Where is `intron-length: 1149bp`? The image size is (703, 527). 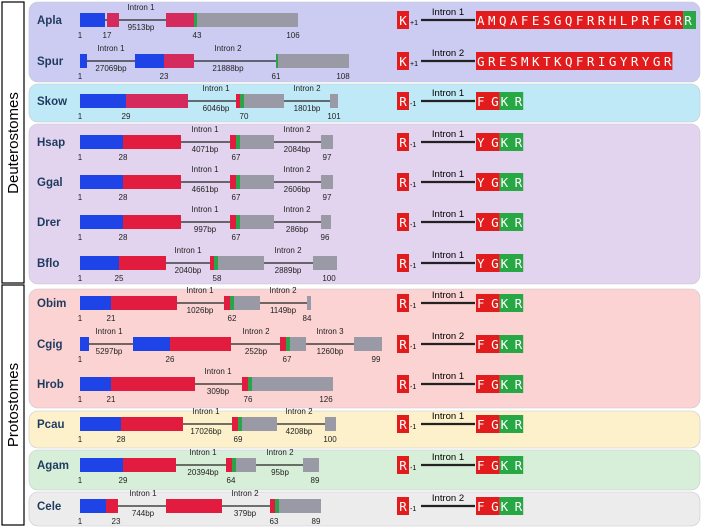
intron-length: 1149bp is located at coordinates (283, 310).